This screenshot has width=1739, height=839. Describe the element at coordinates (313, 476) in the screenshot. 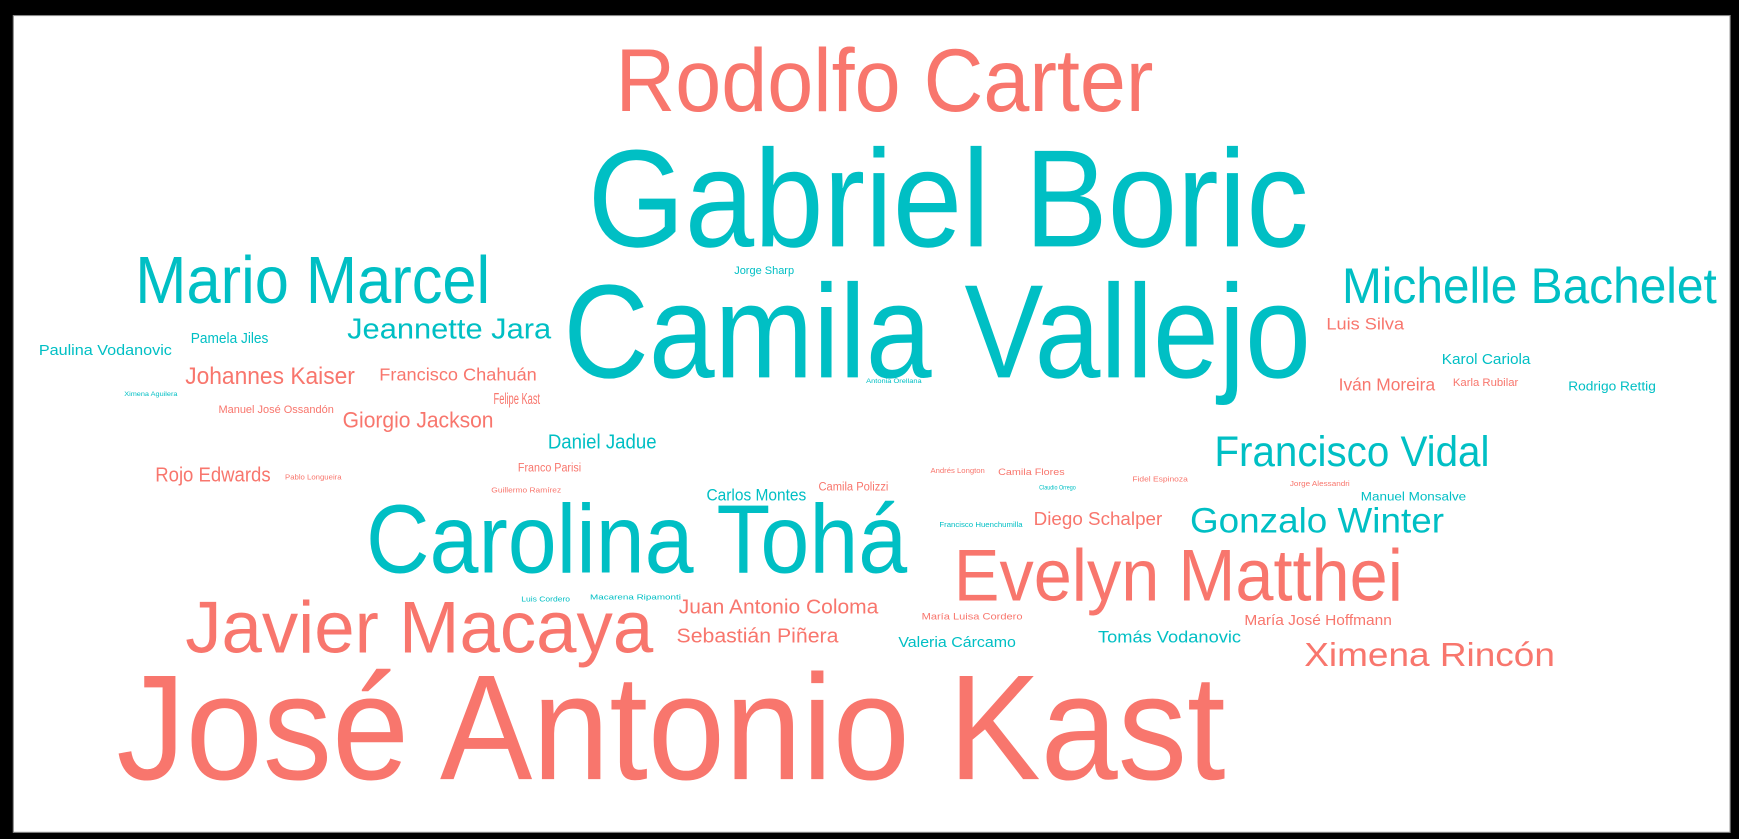

I see `word: Pablo Longueira` at that location.